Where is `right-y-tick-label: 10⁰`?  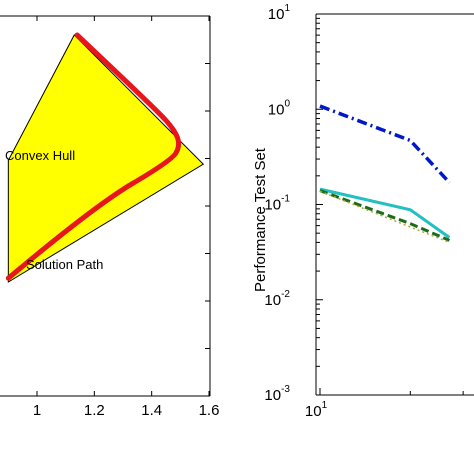 right-y-tick-label: 10⁰ is located at coordinates (279, 108).